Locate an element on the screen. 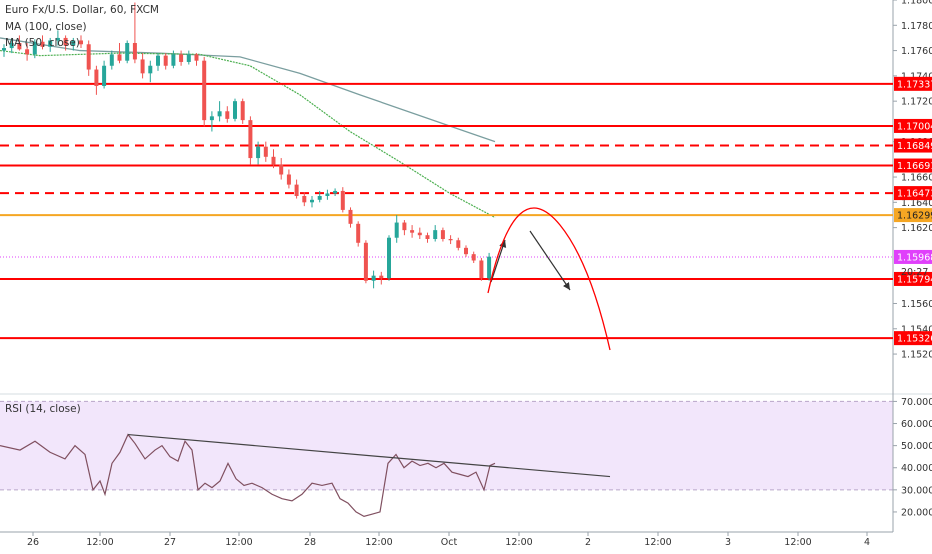  rsi-tick-label: 70.0000 is located at coordinates (916, 402).